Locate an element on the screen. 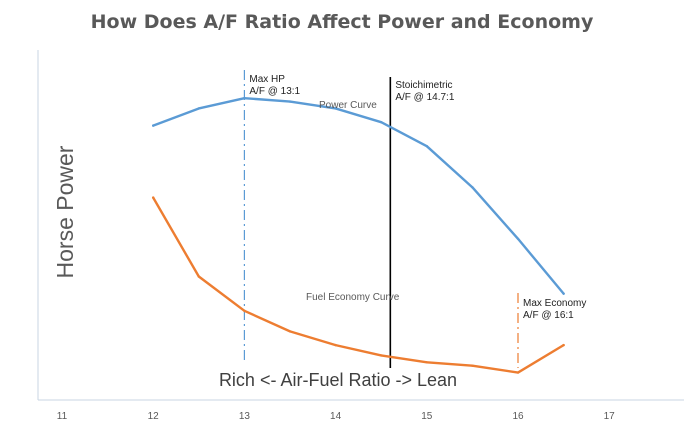 The width and height of the screenshot is (684, 428). x-tick-label-12: 12 is located at coordinates (154, 416).